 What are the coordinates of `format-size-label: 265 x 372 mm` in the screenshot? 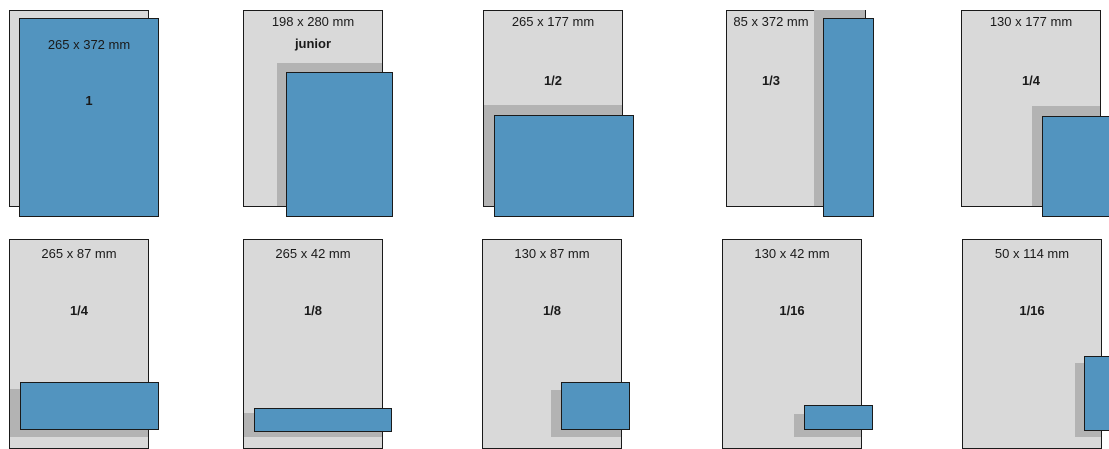 It's located at (89, 44).